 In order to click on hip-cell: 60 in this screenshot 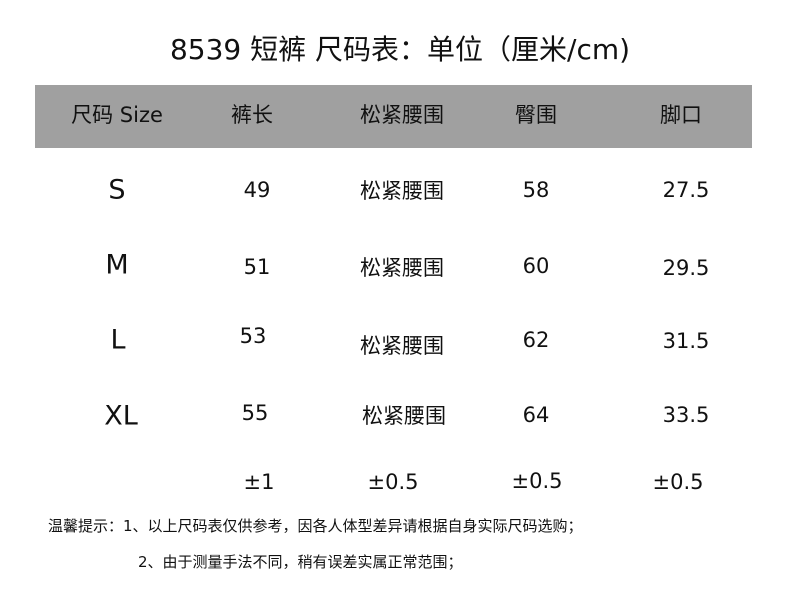, I will do `click(536, 266)`.